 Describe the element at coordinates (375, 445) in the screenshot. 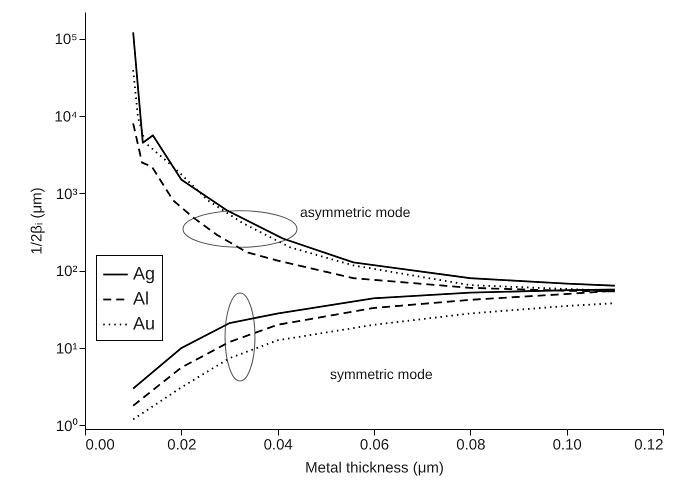

I see `x-tick-label: 0.06` at that location.